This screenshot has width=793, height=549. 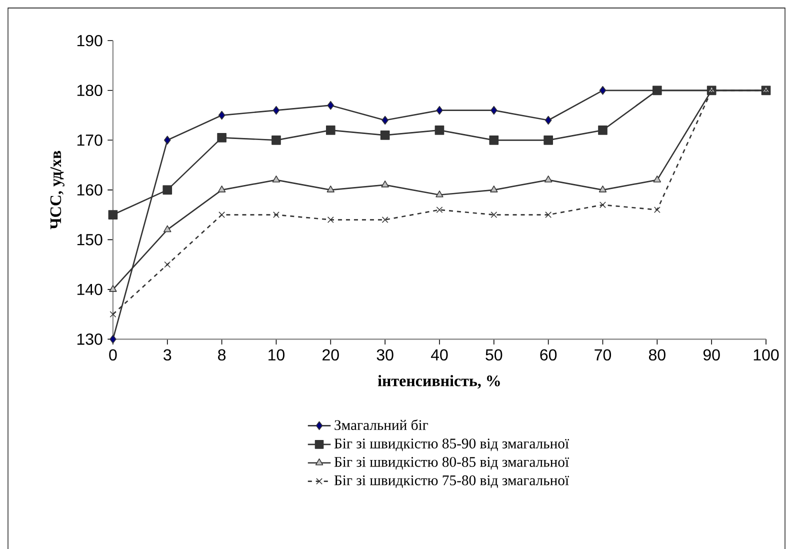 What do you see at coordinates (452, 463) in the screenshot?
I see `legend-label: Біг зі швидкістю 80-85 від змагальної` at bounding box center [452, 463].